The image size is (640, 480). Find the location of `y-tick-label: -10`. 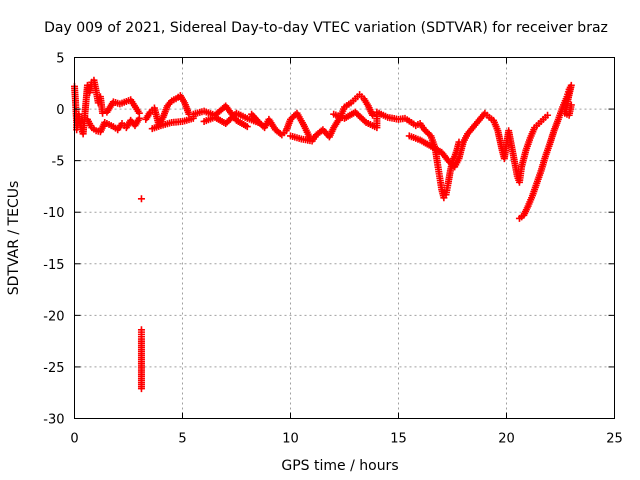

y-tick-label: -10 is located at coordinates (53, 213).